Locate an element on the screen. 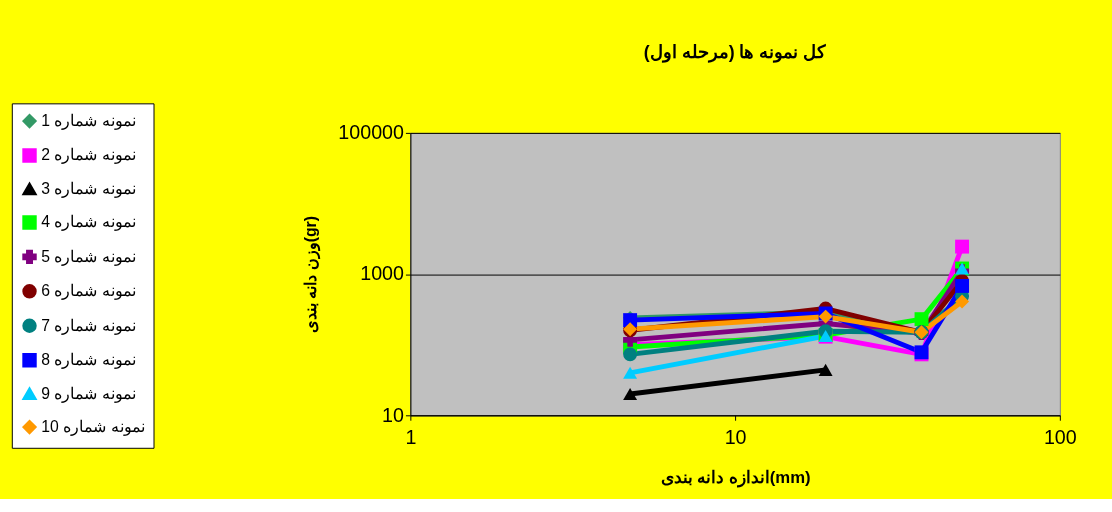 The height and width of the screenshot is (512, 1112). x-tick-label: 10 is located at coordinates (735, 437).